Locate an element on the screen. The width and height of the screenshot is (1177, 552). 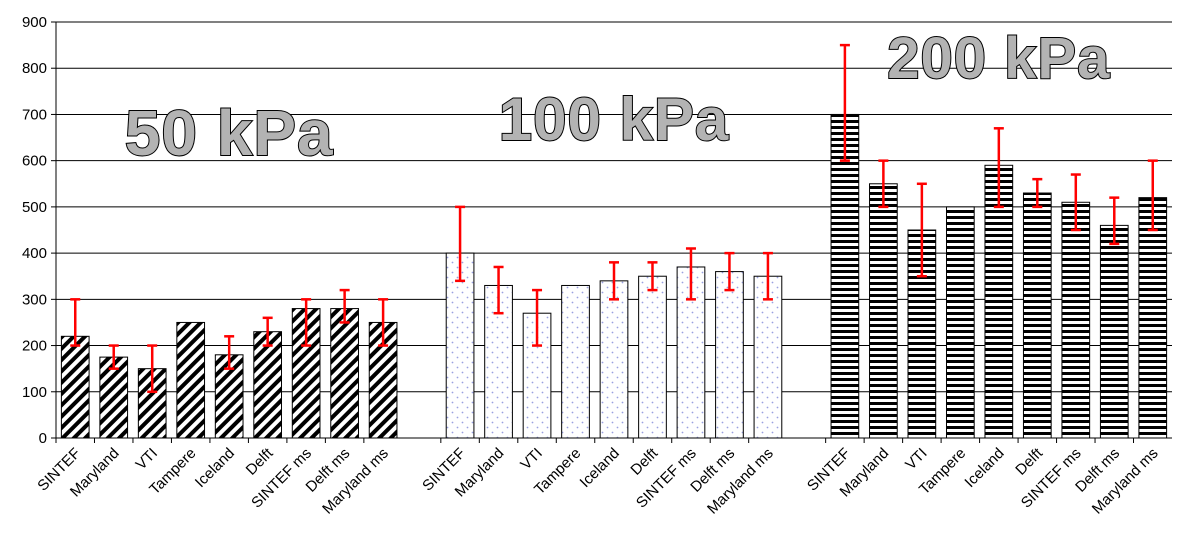
y-tick-label: 300 is located at coordinates (34, 299).